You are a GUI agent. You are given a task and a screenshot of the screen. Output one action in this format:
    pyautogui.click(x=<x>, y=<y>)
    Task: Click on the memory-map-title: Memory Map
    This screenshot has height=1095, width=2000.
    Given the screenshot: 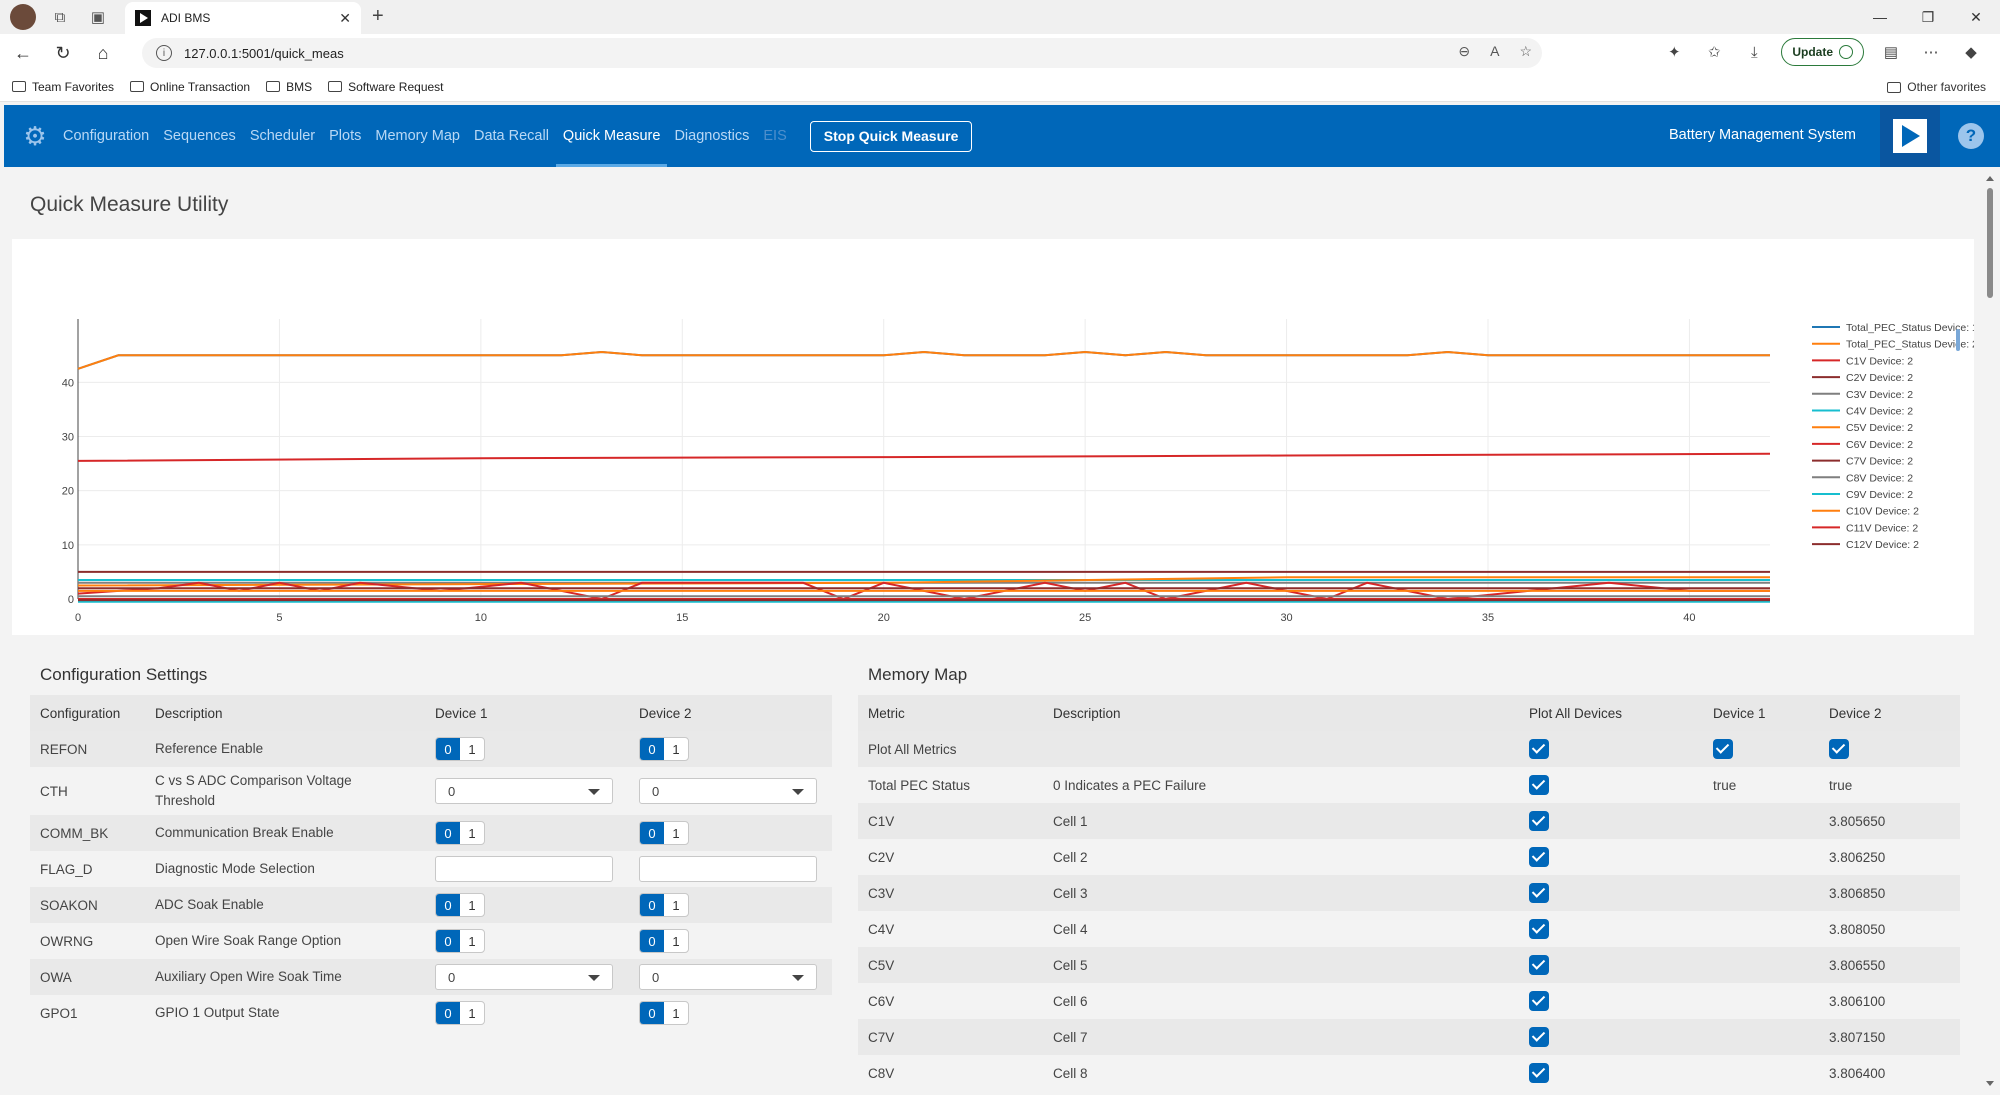 What is the action you would take?
    pyautogui.click(x=918, y=674)
    